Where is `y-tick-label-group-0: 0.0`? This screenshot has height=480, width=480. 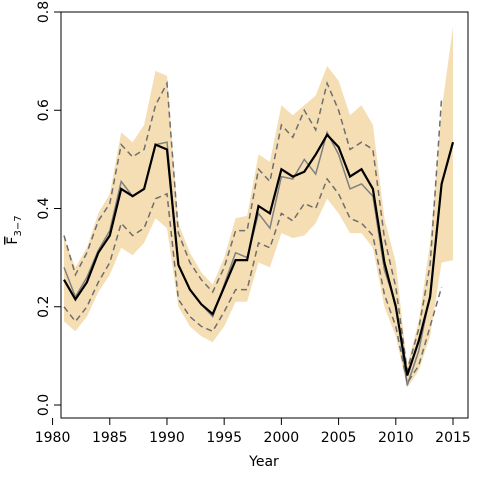
y-tick-label-group-0: 0.0 is located at coordinates (44, 405).